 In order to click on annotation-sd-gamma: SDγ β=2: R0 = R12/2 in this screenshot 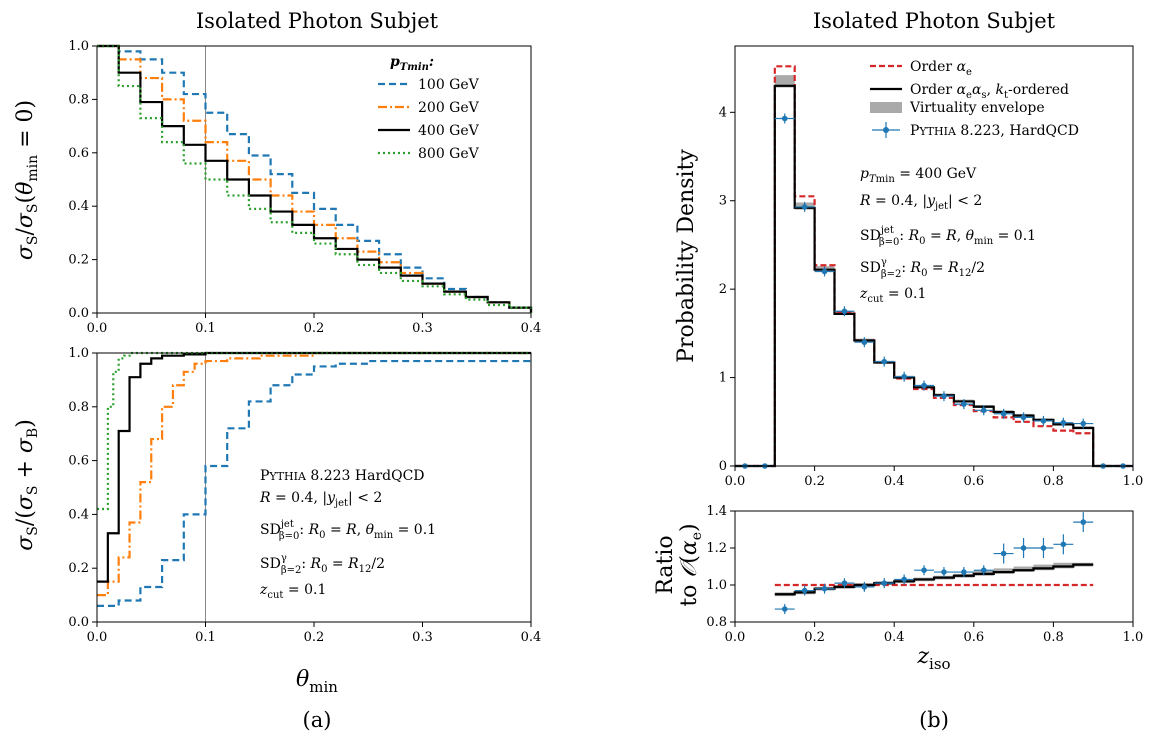, I will do `click(322, 564)`.